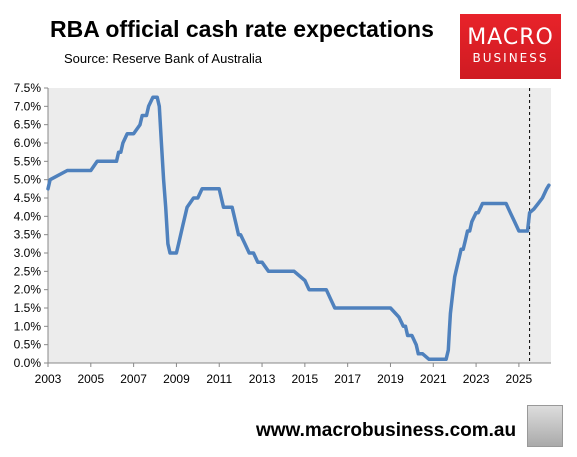  What do you see at coordinates (28, 216) in the screenshot?
I see `y-tick-label: 4.0%` at bounding box center [28, 216].